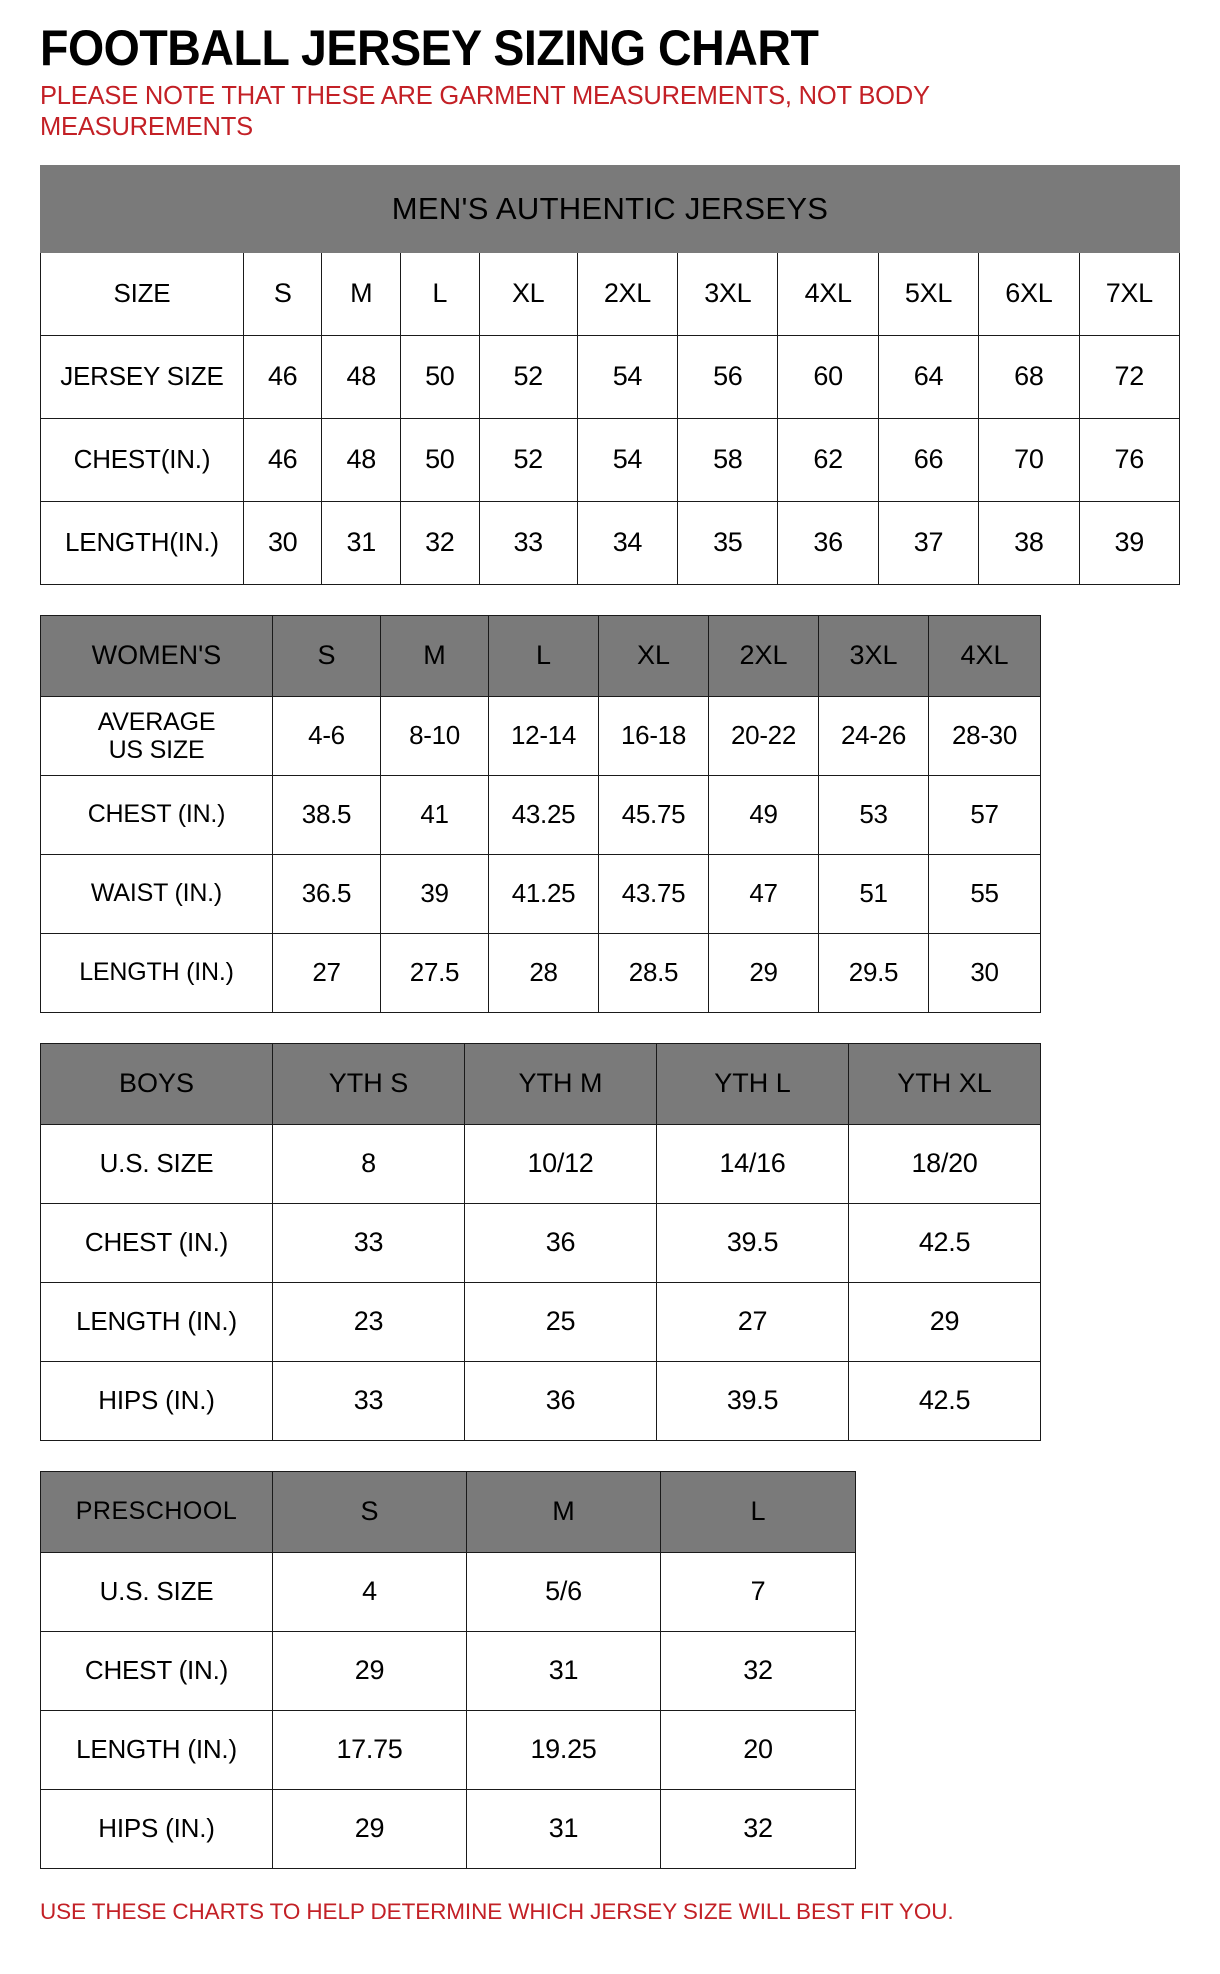  Describe the element at coordinates (369, 1749) in the screenshot. I see `cell: 17.75` at that location.